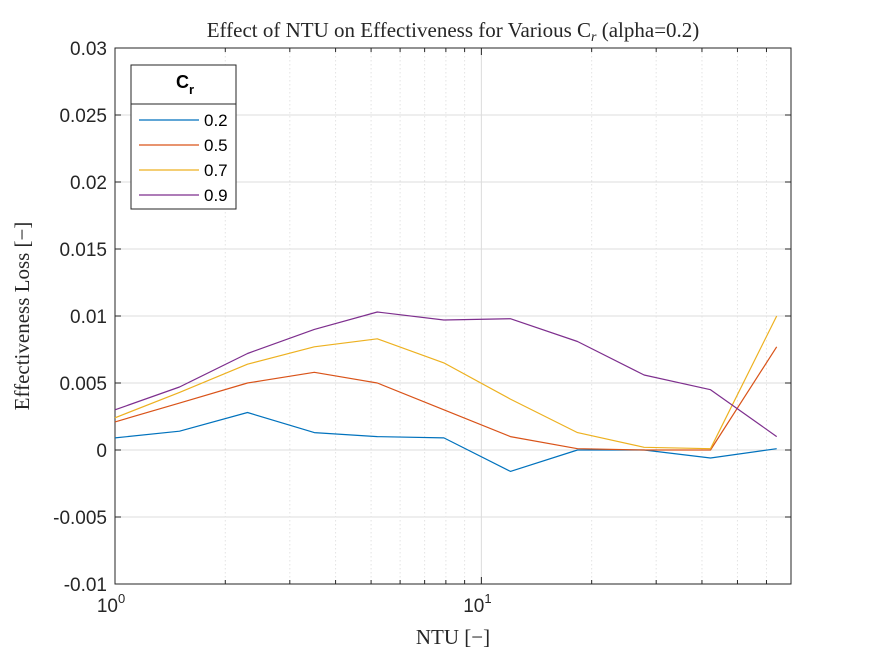 The width and height of the screenshot is (875, 656). Describe the element at coordinates (216, 195) in the screenshot. I see `legend-label-0.9: 0.9` at that location.